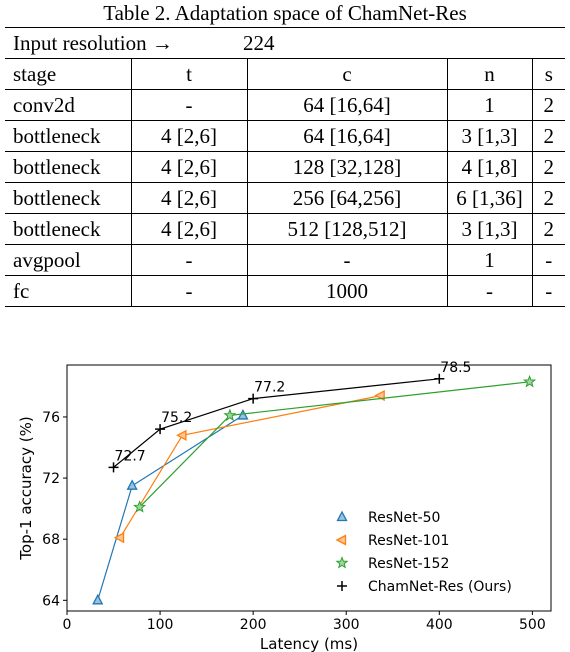 This screenshot has width=570, height=652. What do you see at coordinates (440, 587) in the screenshot?
I see `legend-label: ChamNet-Res (Ours)` at bounding box center [440, 587].